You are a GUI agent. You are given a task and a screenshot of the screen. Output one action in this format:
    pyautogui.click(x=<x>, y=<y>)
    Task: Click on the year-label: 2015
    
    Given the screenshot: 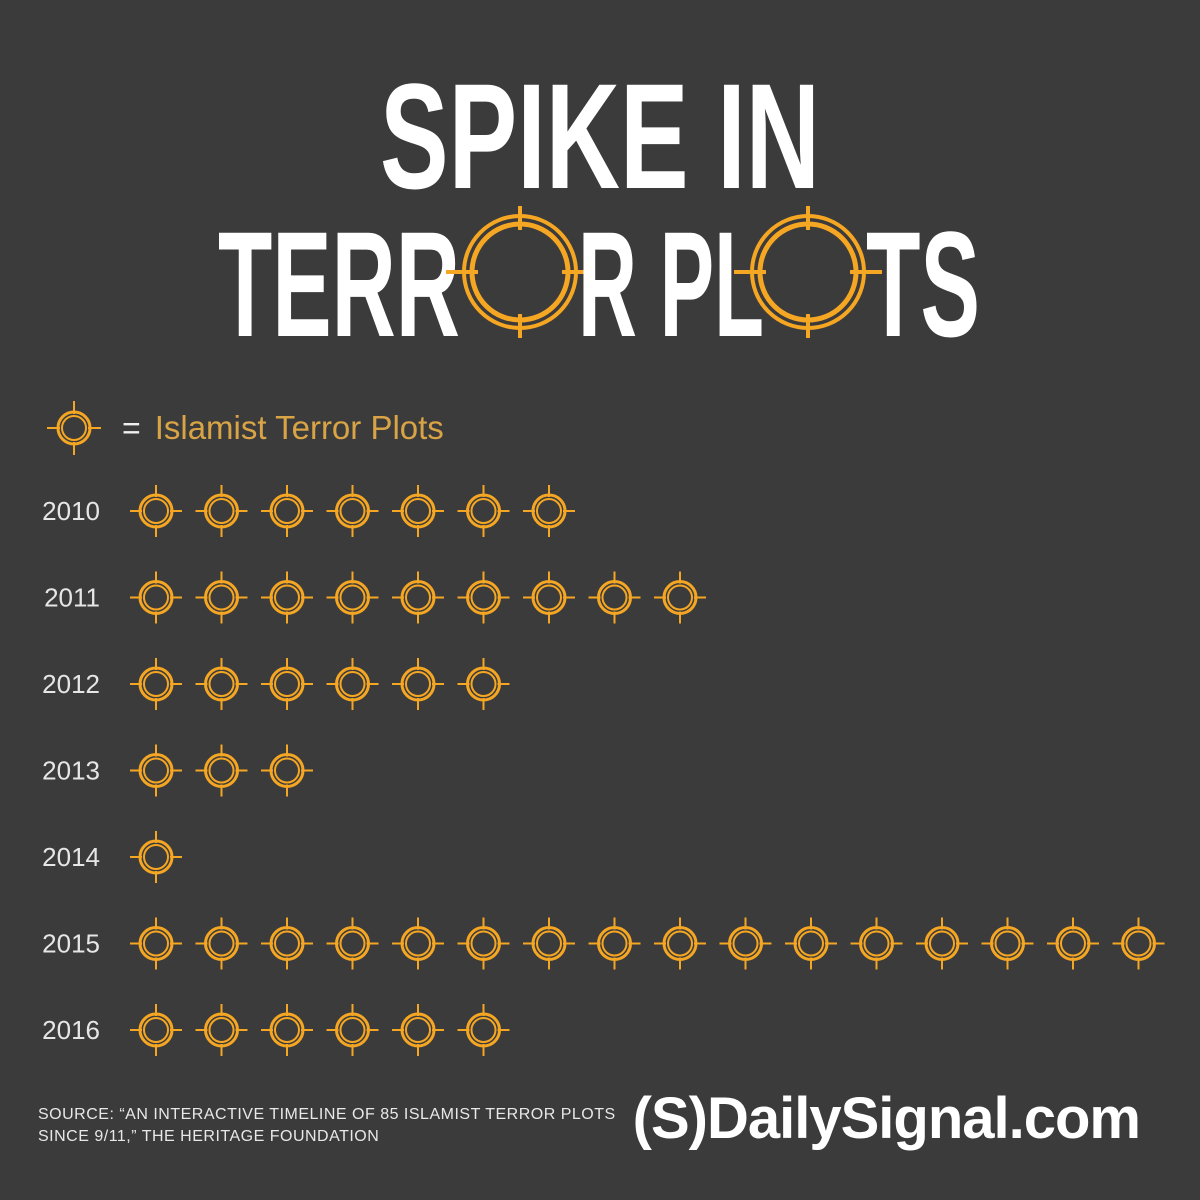 What is the action you would take?
    pyautogui.click(x=71, y=944)
    